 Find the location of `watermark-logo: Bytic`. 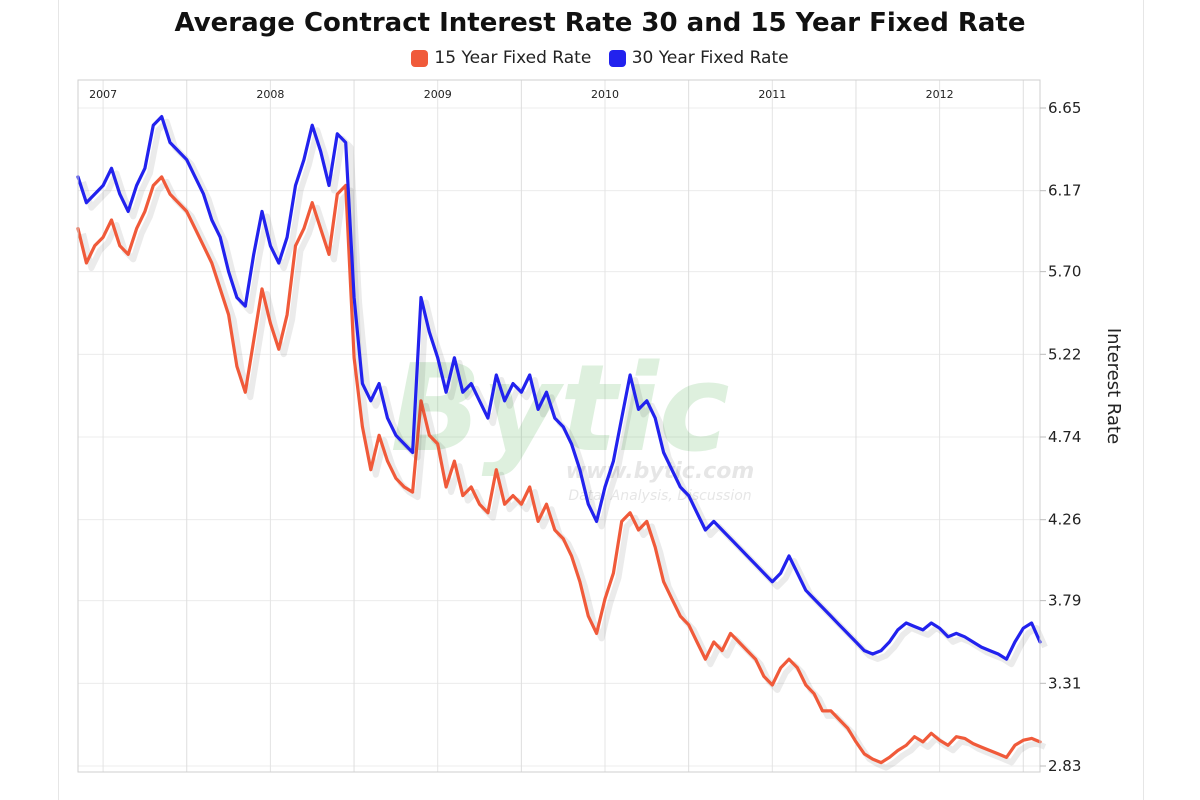

watermark-logo: Bytic is located at coordinates (559, 409).